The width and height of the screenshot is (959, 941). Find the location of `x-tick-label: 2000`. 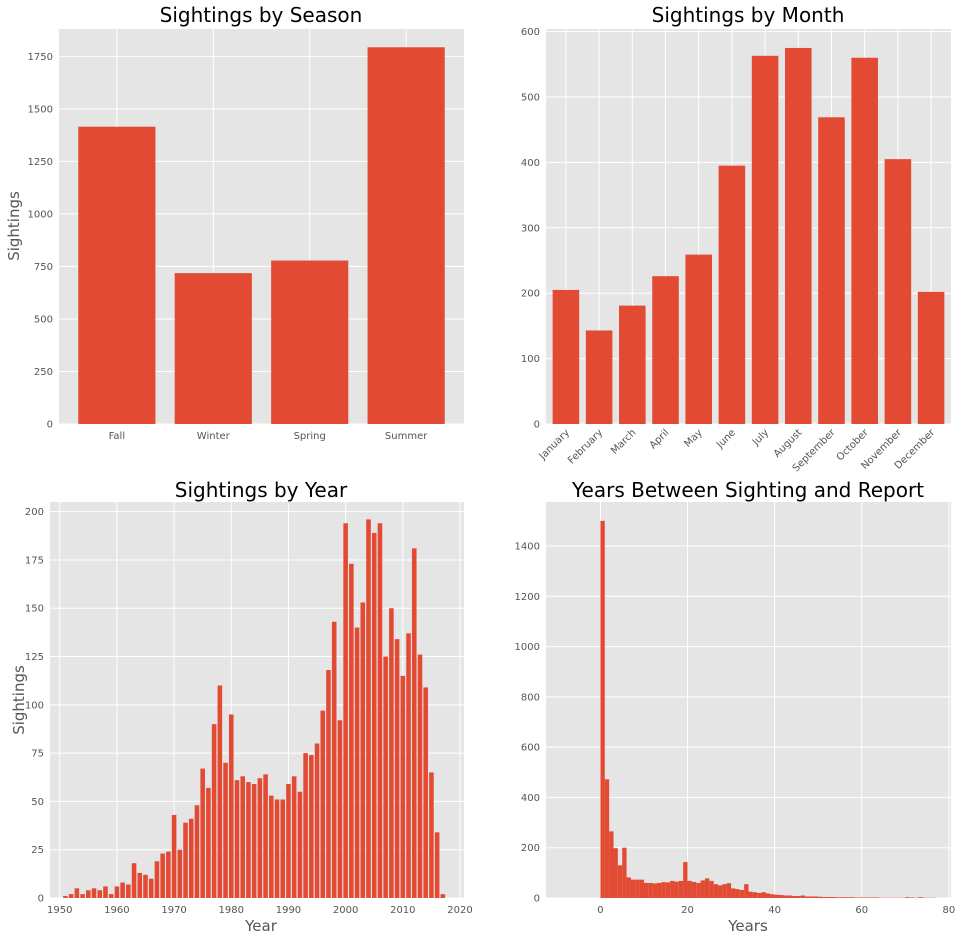

x-tick-label: 2000 is located at coordinates (345, 910).